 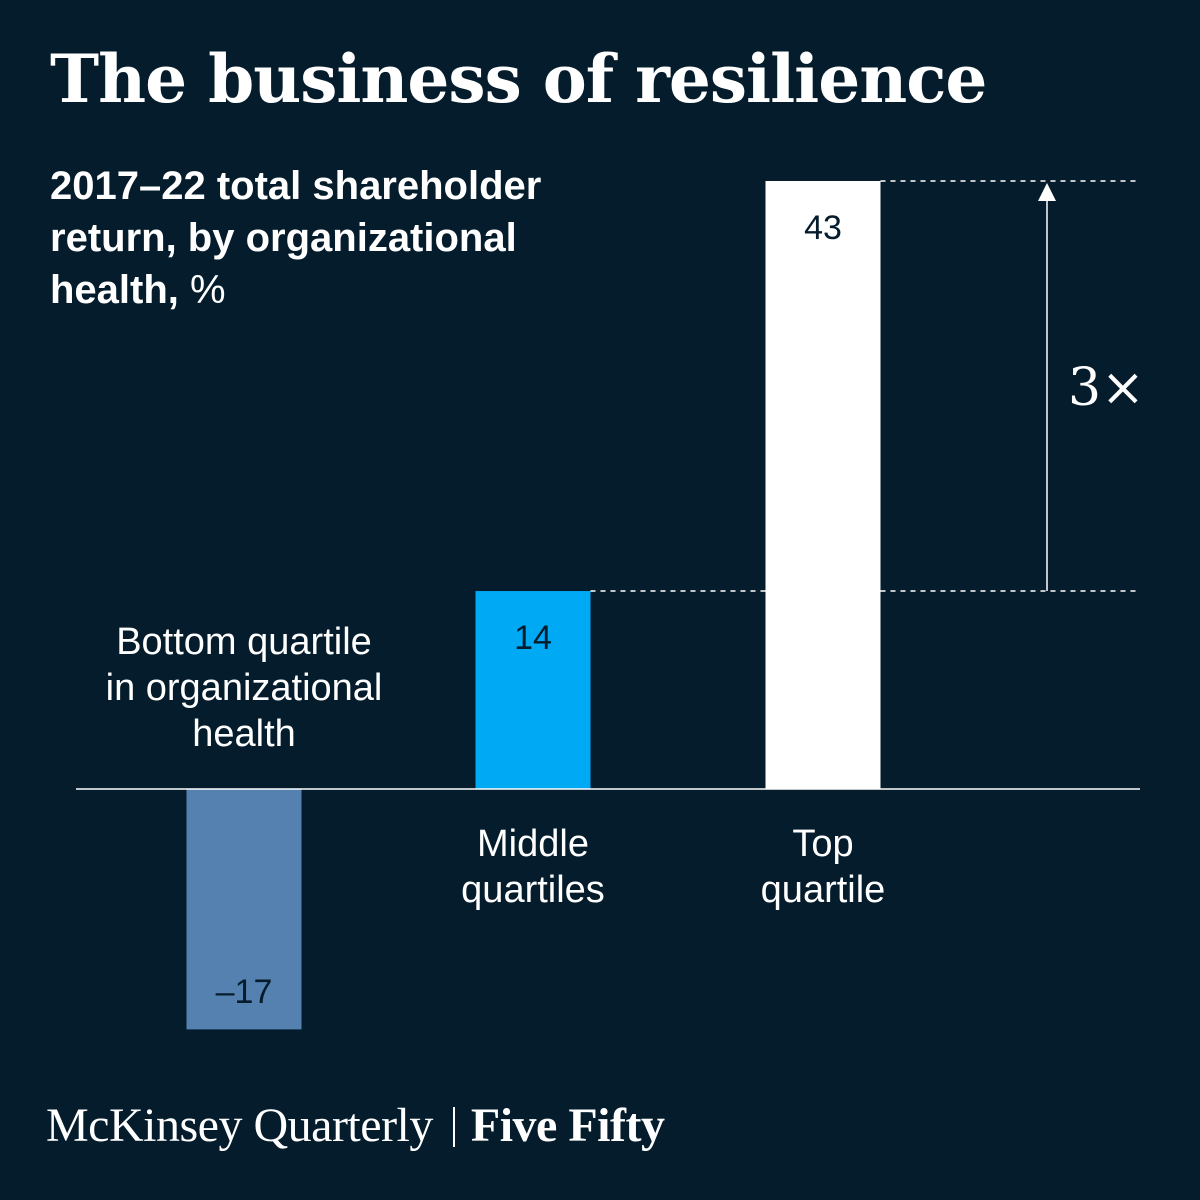 I want to click on data-label-3: 43, so click(x=823, y=228).